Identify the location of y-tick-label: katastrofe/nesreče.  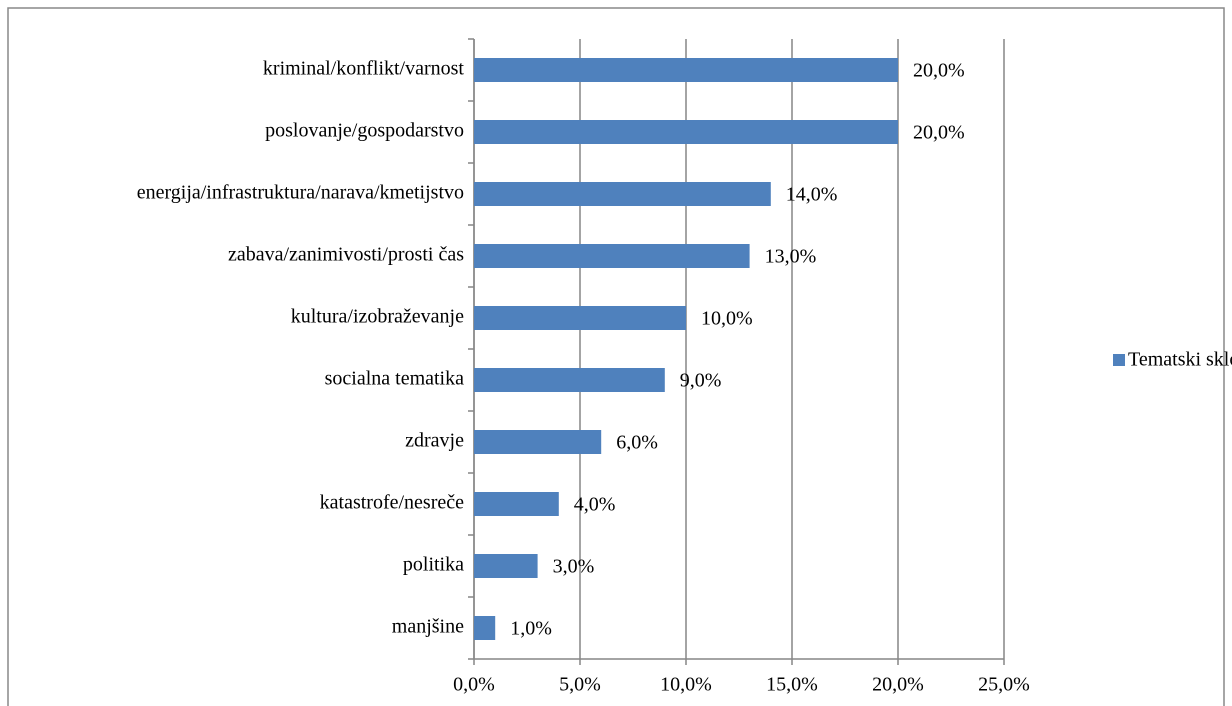
(392, 503).